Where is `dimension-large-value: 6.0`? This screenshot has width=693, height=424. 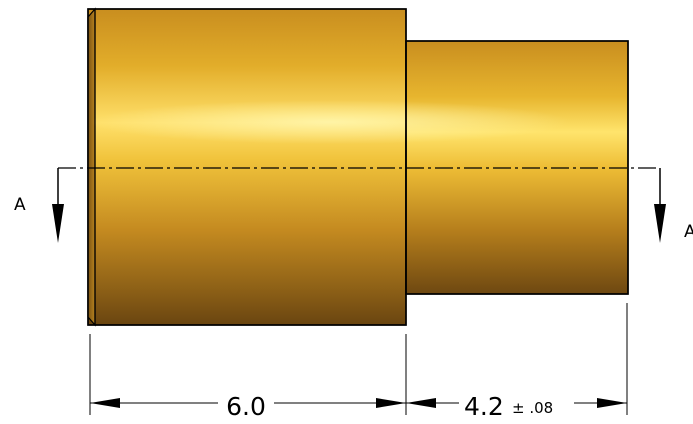 dimension-large-value: 6.0 is located at coordinates (246, 406).